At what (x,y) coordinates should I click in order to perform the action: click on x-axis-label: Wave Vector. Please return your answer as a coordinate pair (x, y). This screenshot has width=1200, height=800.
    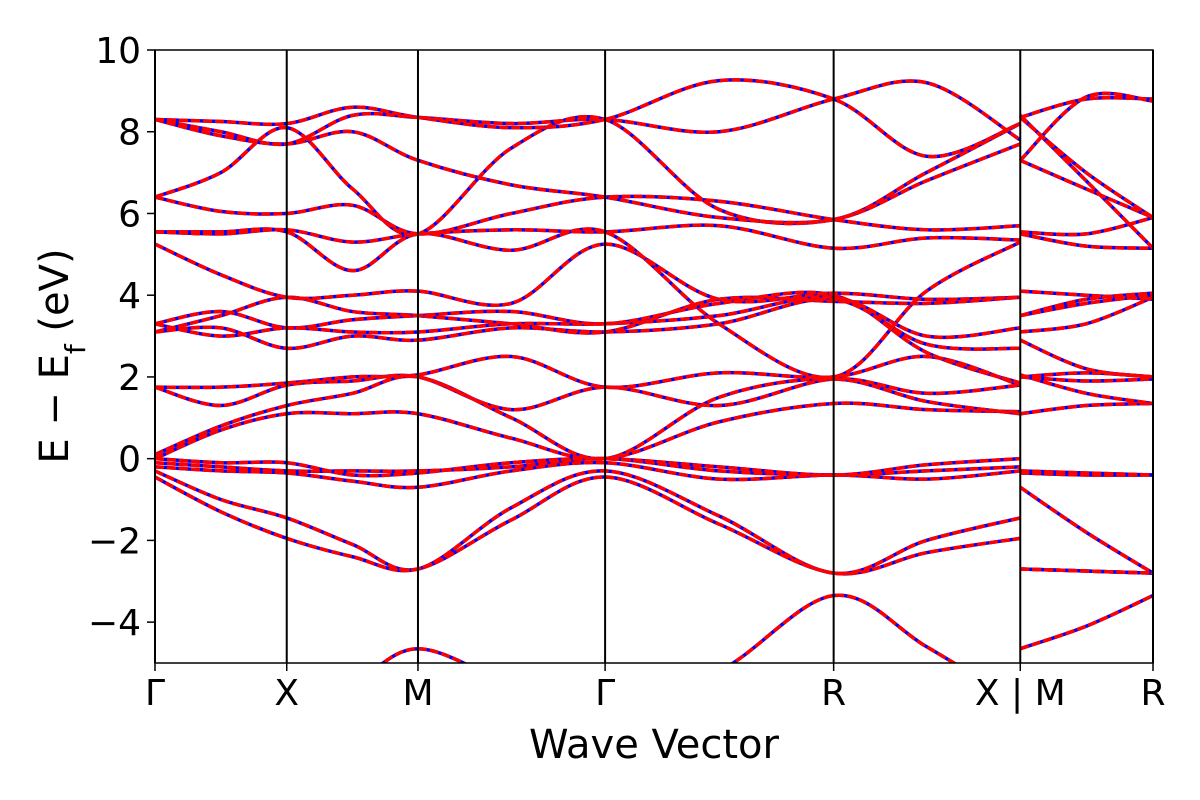
    Looking at the image, I should click on (654, 745).